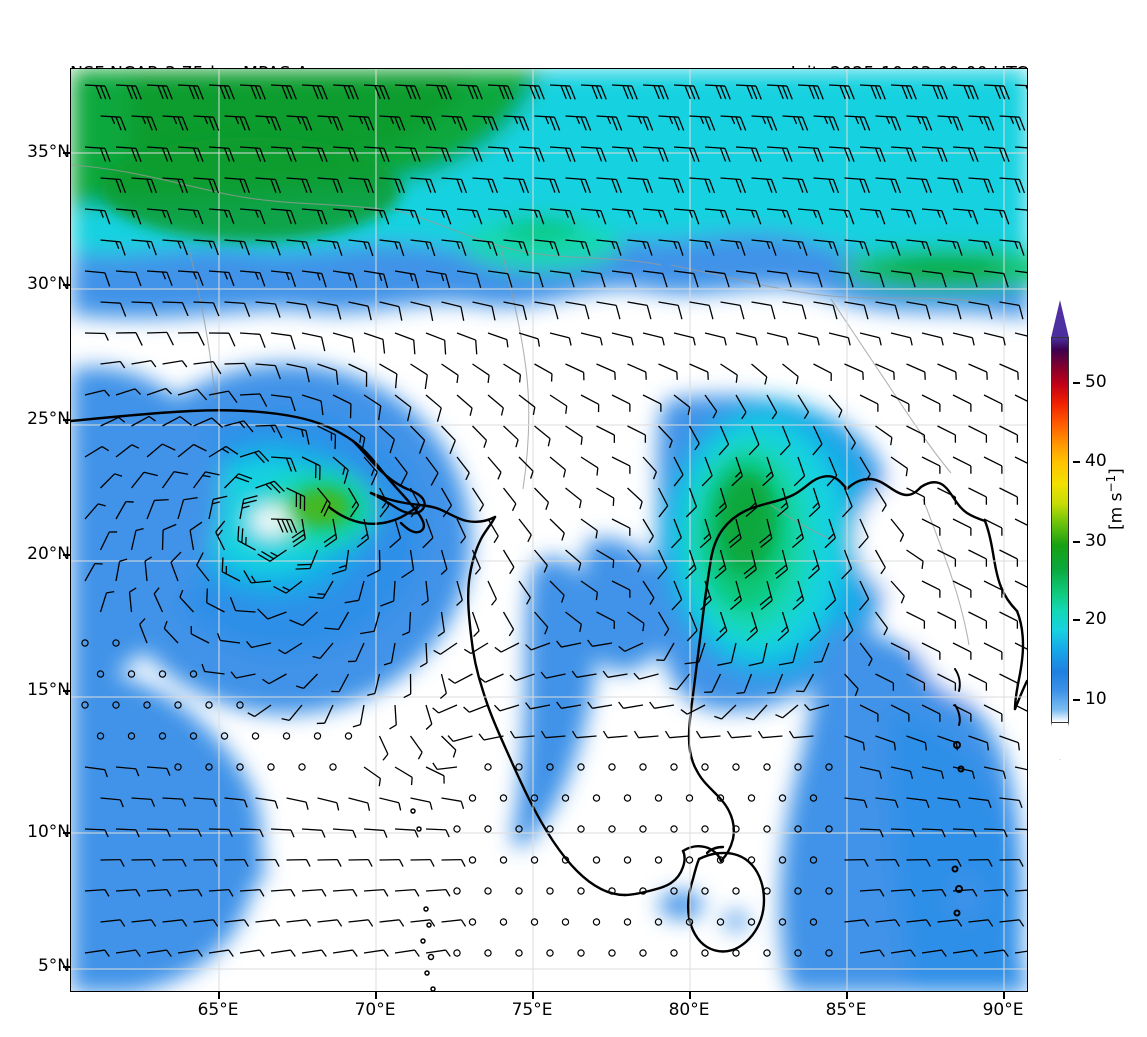  What do you see at coordinates (53, 966) in the screenshot?
I see `ytick-5n: 5°N` at bounding box center [53, 966].